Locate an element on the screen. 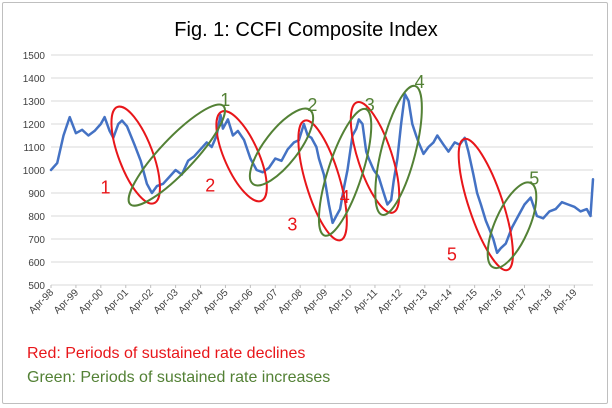  y-tick-label-1300: 1300 is located at coordinates (34, 102).